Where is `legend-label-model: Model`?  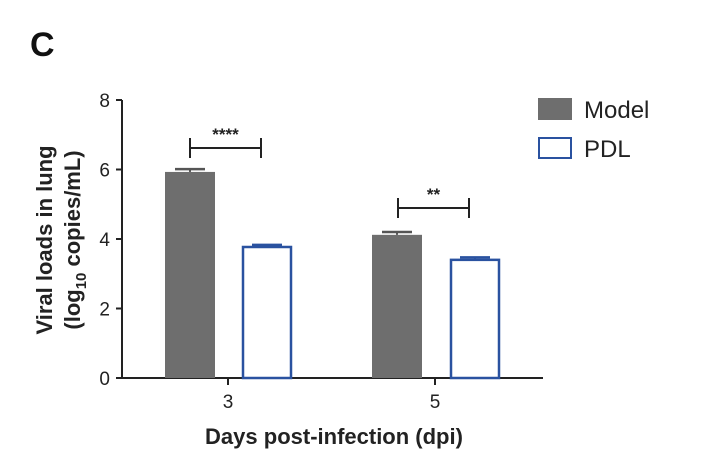
legend-label-model: Model is located at coordinates (616, 110).